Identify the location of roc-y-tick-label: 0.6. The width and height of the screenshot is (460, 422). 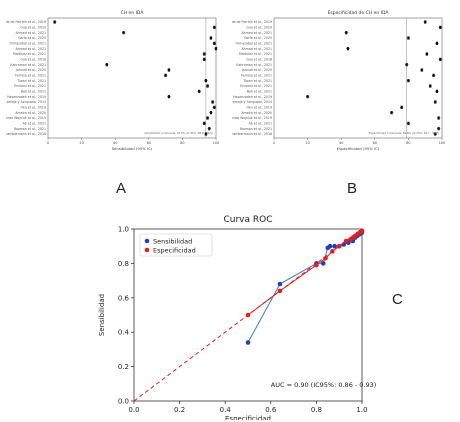
(124, 298).